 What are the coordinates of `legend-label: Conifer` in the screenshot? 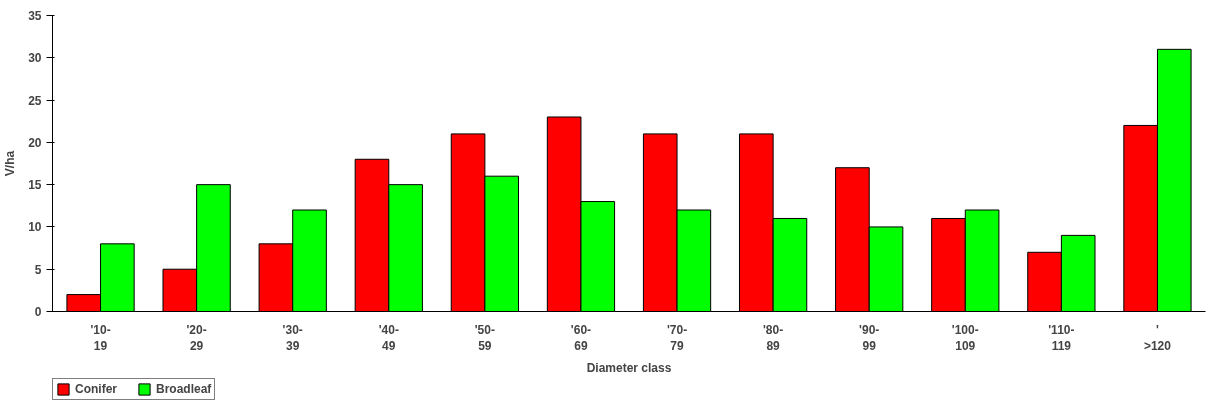 It's located at (96, 389).